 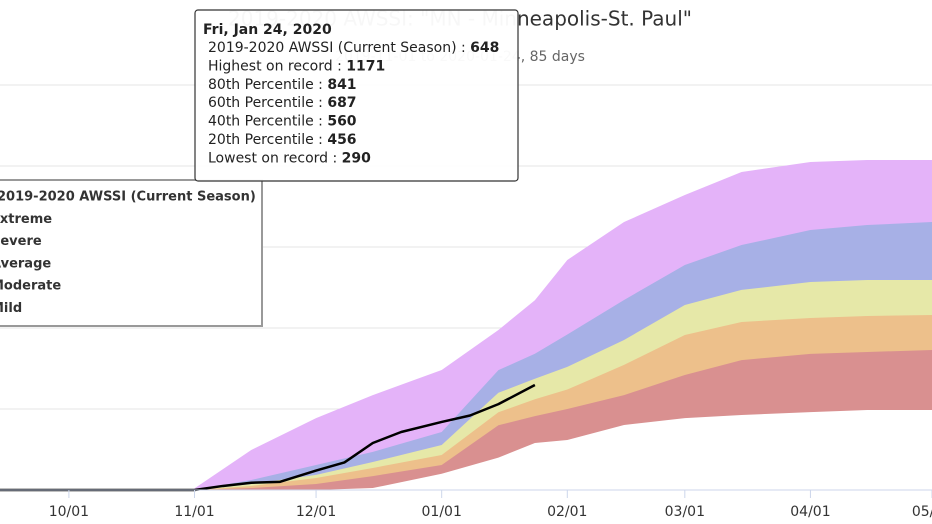 I want to click on x-tick-label: 10/01, so click(x=69, y=512).